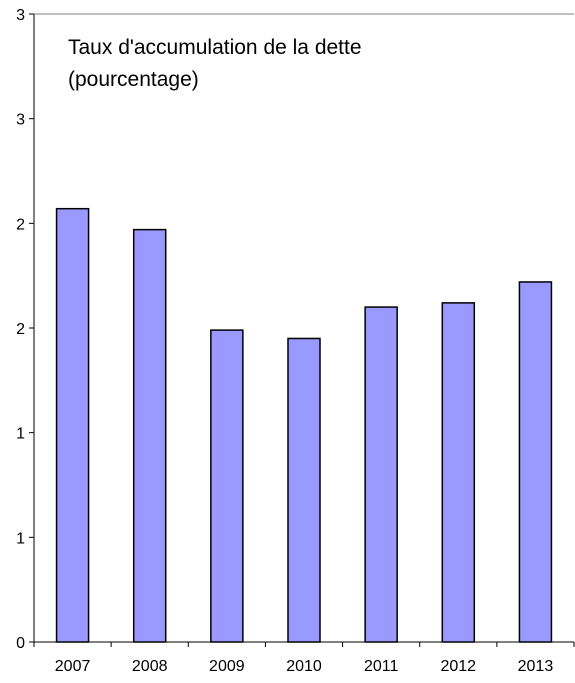 The height and width of the screenshot is (683, 575). I want to click on x-axis: 2007 2008 2009 2010 2011 2012 2013, so click(304, 658).